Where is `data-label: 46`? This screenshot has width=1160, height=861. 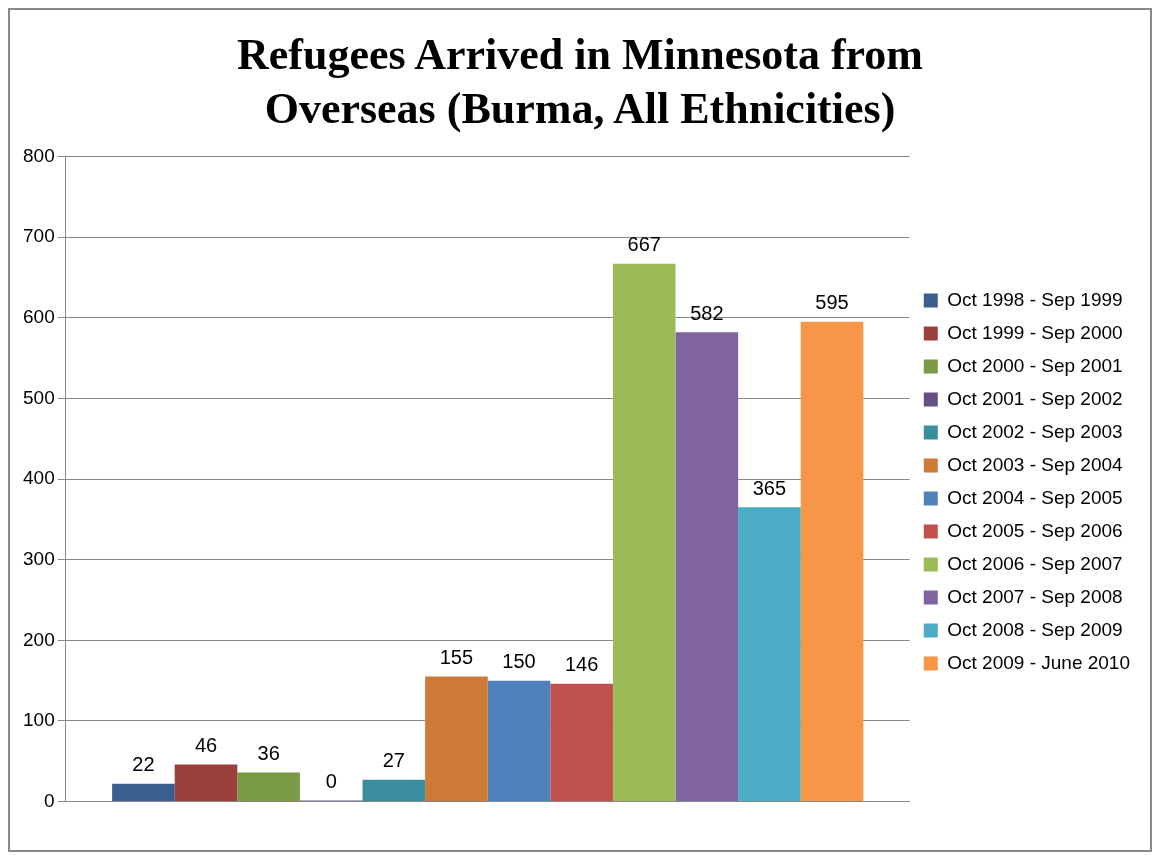 data-label: 46 is located at coordinates (206, 745).